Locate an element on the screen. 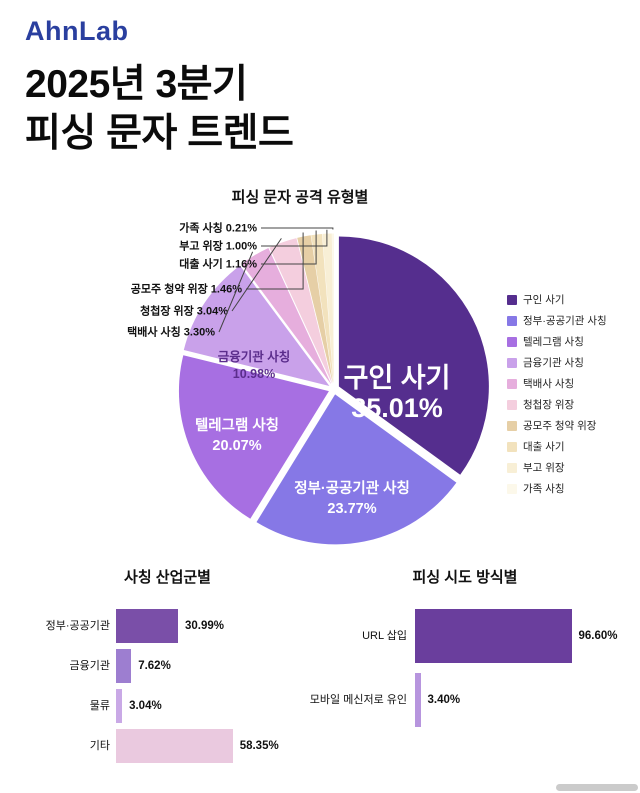 The width and height of the screenshot is (640, 793). pie-inside-label-value-2: 20.07% is located at coordinates (236, 446).